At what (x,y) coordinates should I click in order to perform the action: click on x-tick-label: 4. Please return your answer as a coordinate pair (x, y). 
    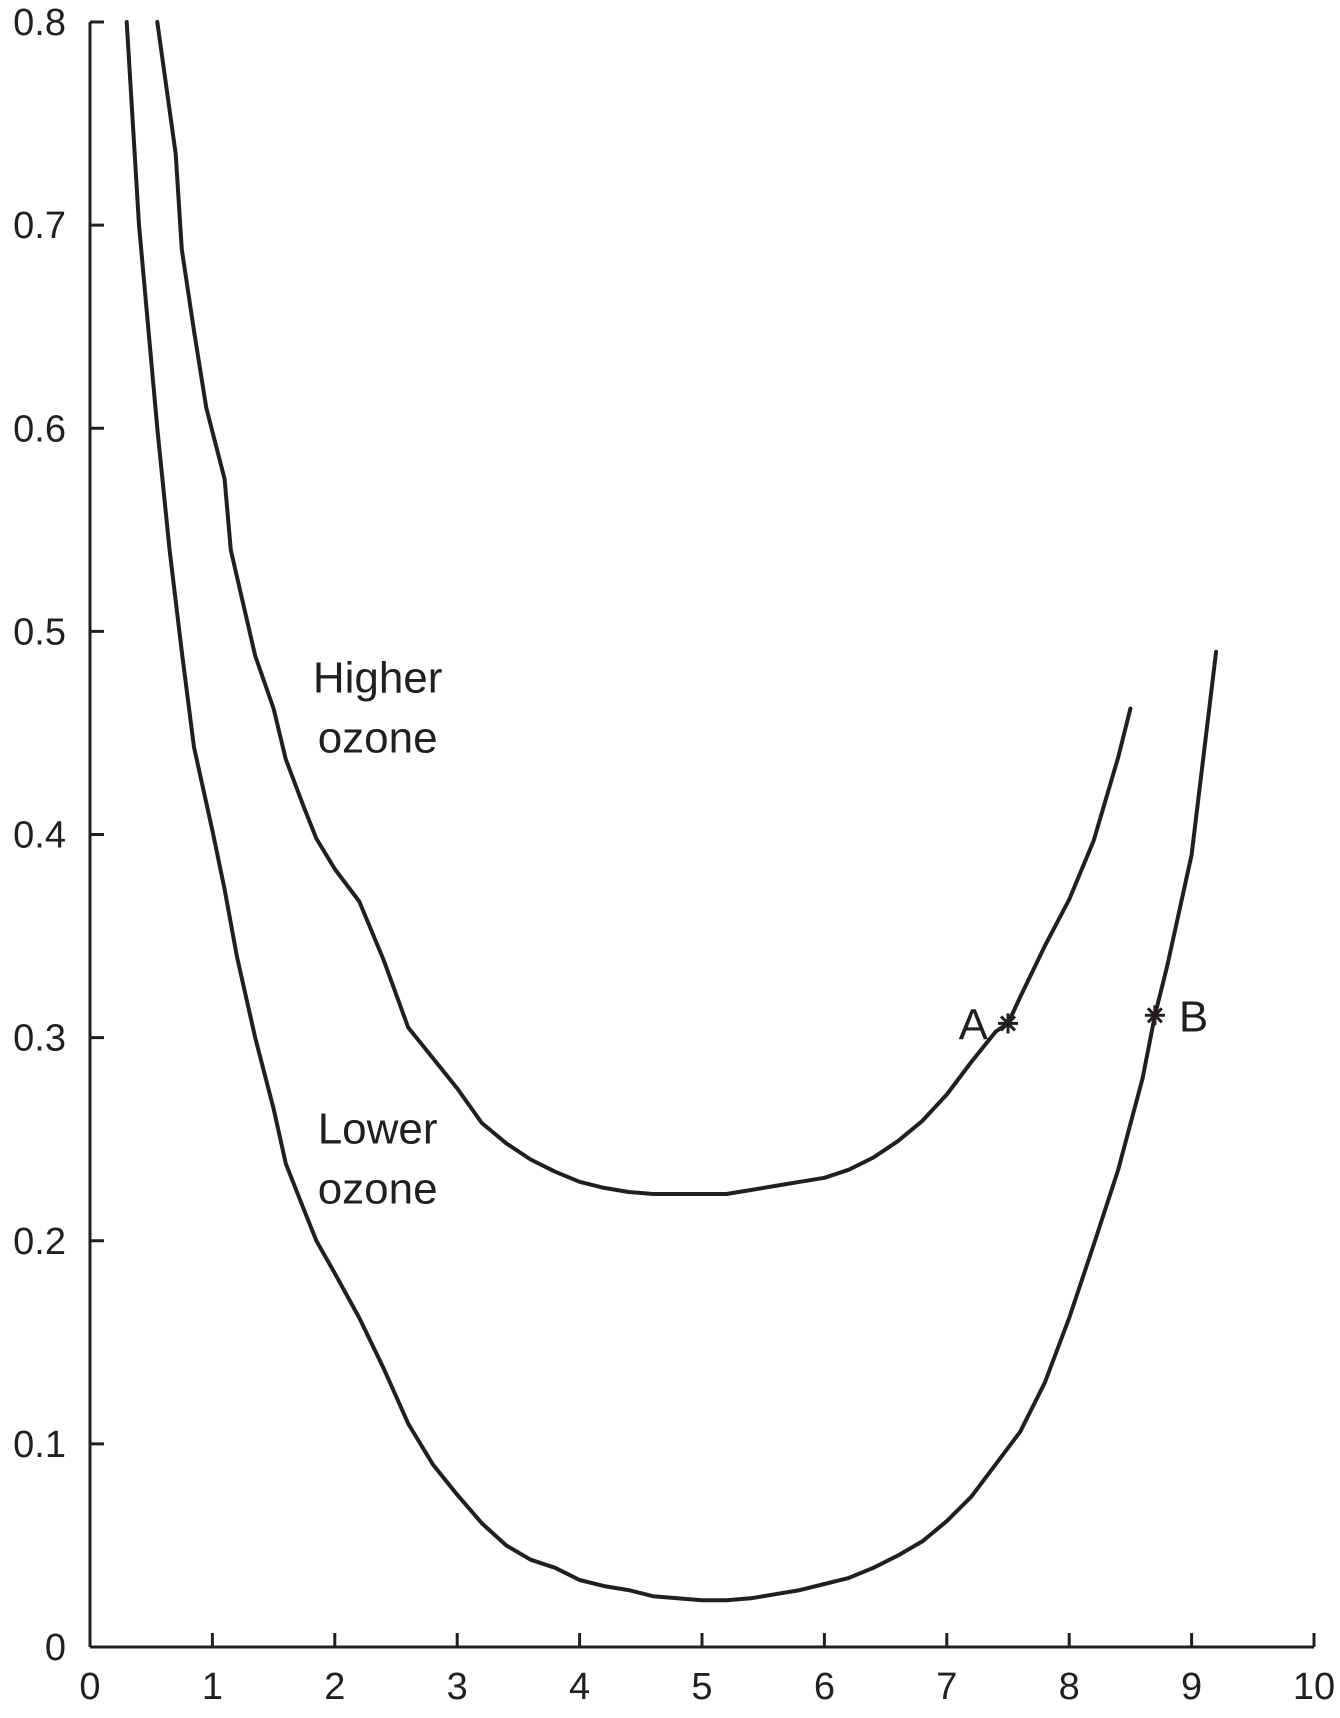
    Looking at the image, I should click on (579, 1687).